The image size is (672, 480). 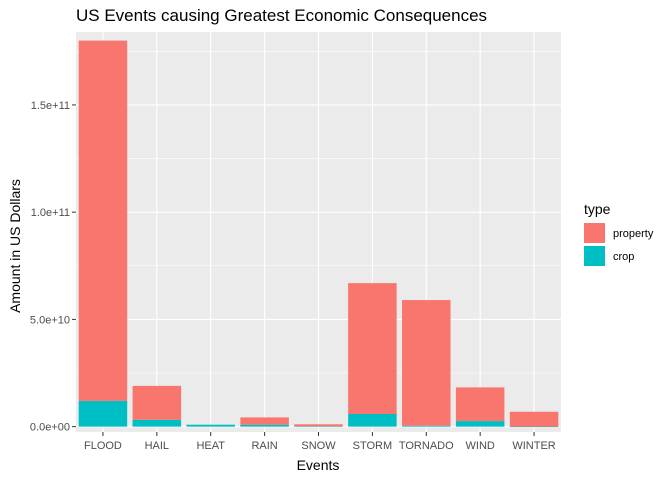 I want to click on bar-crop-storm, so click(x=372, y=420).